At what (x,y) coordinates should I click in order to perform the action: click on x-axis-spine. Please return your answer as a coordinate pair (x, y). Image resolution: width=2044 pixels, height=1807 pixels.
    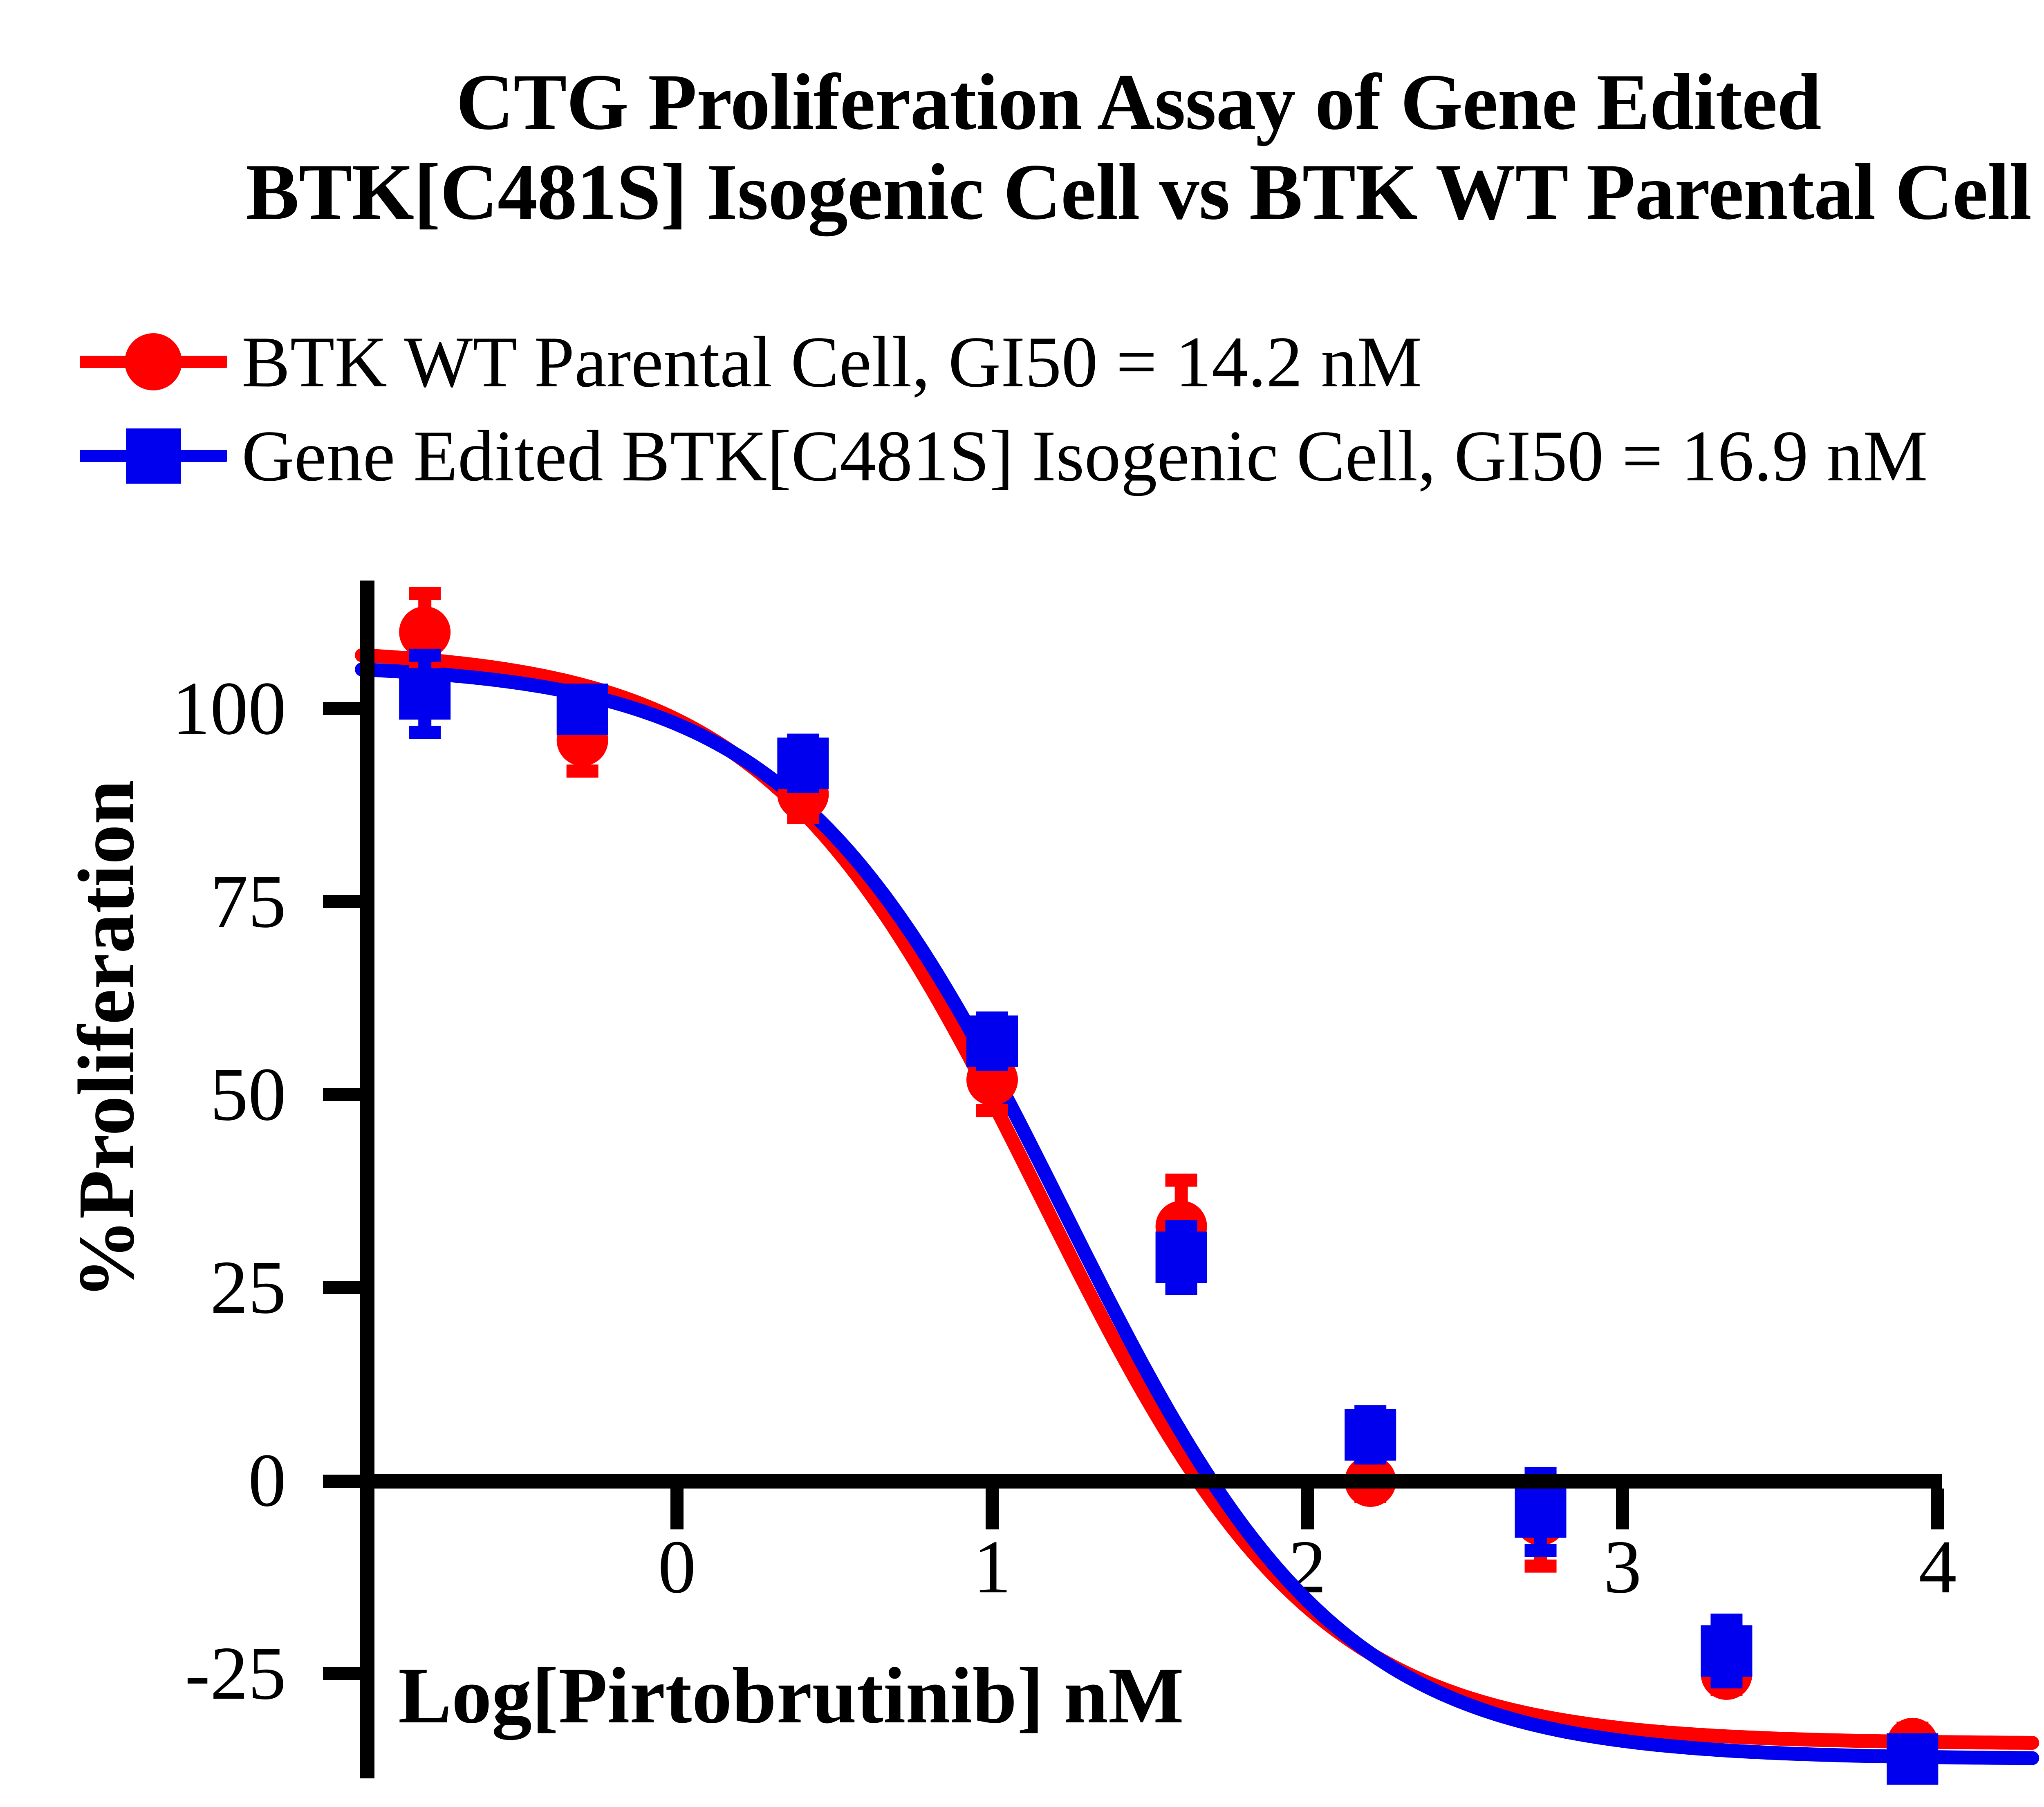
    Looking at the image, I should click on (1151, 1481).